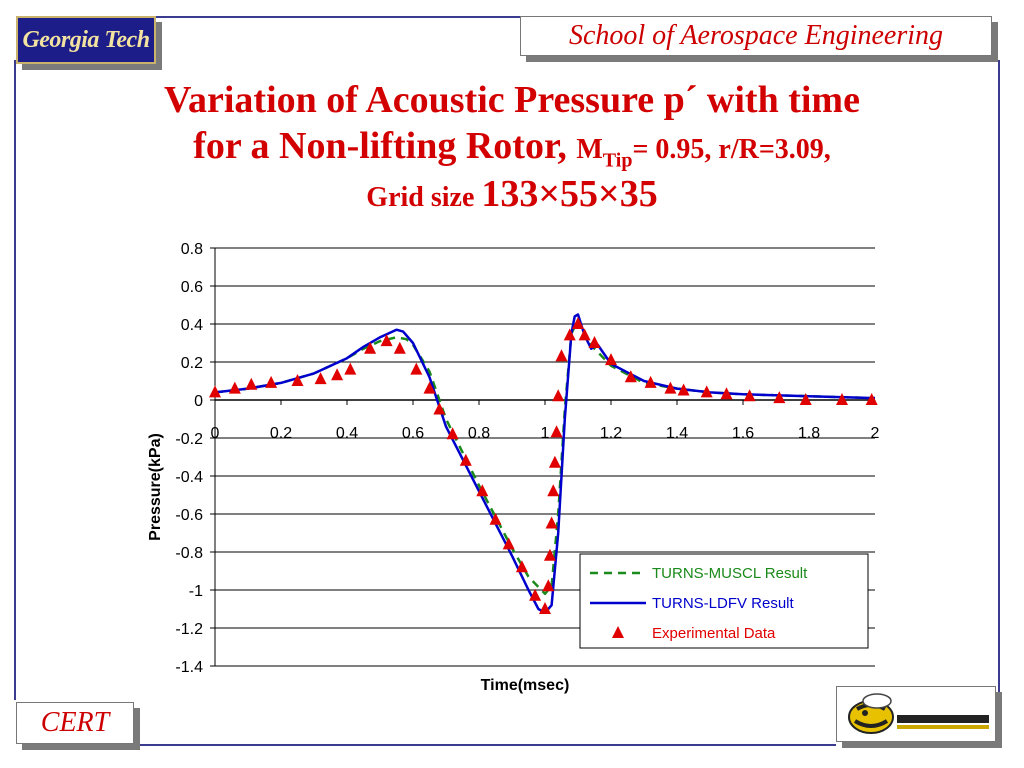  What do you see at coordinates (189, 667) in the screenshot?
I see `y-tick-label: -1.4` at bounding box center [189, 667].